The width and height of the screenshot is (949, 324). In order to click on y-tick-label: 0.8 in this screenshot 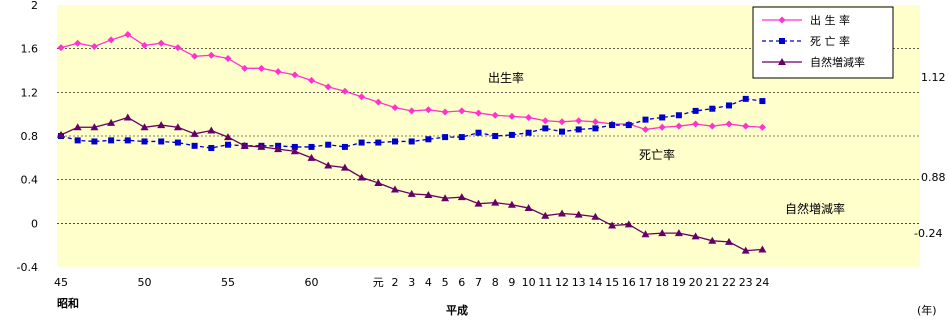, I will do `click(30, 136)`.